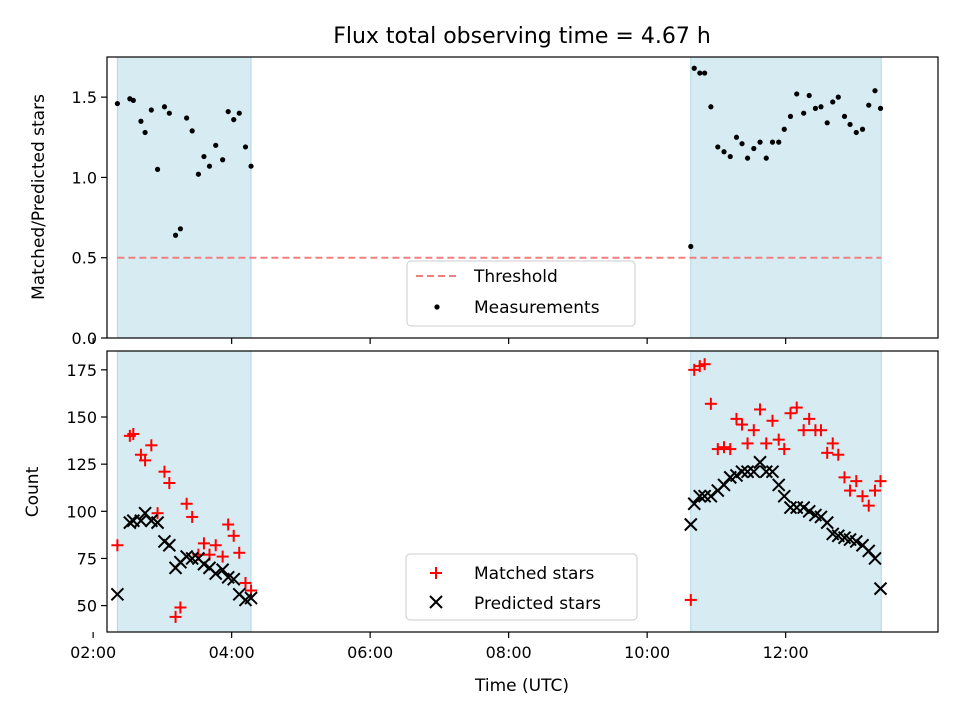  Describe the element at coordinates (39, 197) in the screenshot. I see `ratio-ylabel: Matched/Predicted stars` at that location.